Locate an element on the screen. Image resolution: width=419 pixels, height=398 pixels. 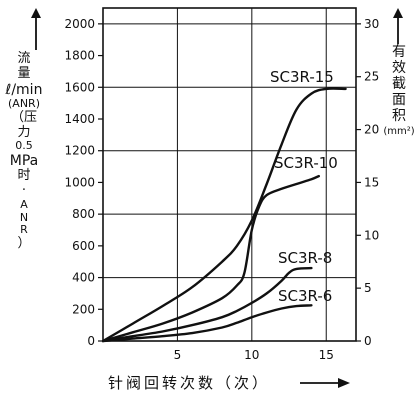
left-axis-tick-label: 200 is located at coordinates (83, 309).